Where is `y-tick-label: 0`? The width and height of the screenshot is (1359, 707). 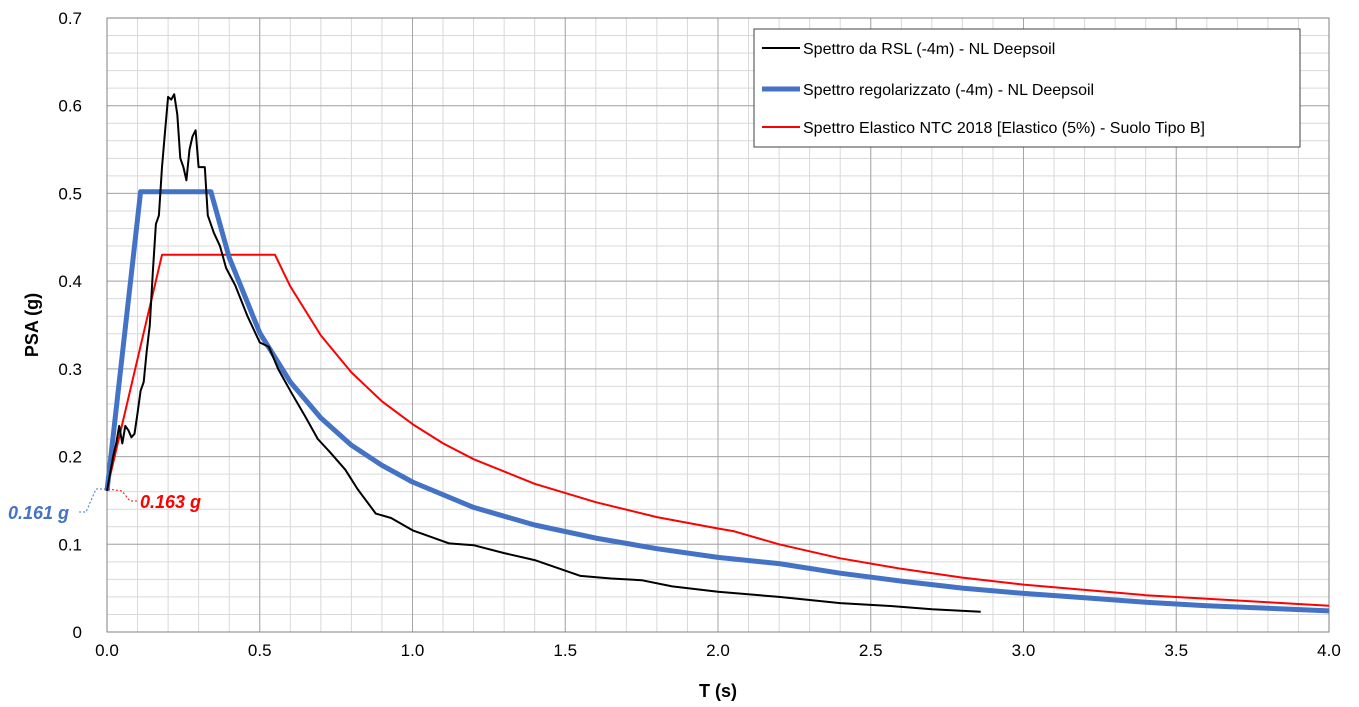
y-tick-label: 0 is located at coordinates (77, 632).